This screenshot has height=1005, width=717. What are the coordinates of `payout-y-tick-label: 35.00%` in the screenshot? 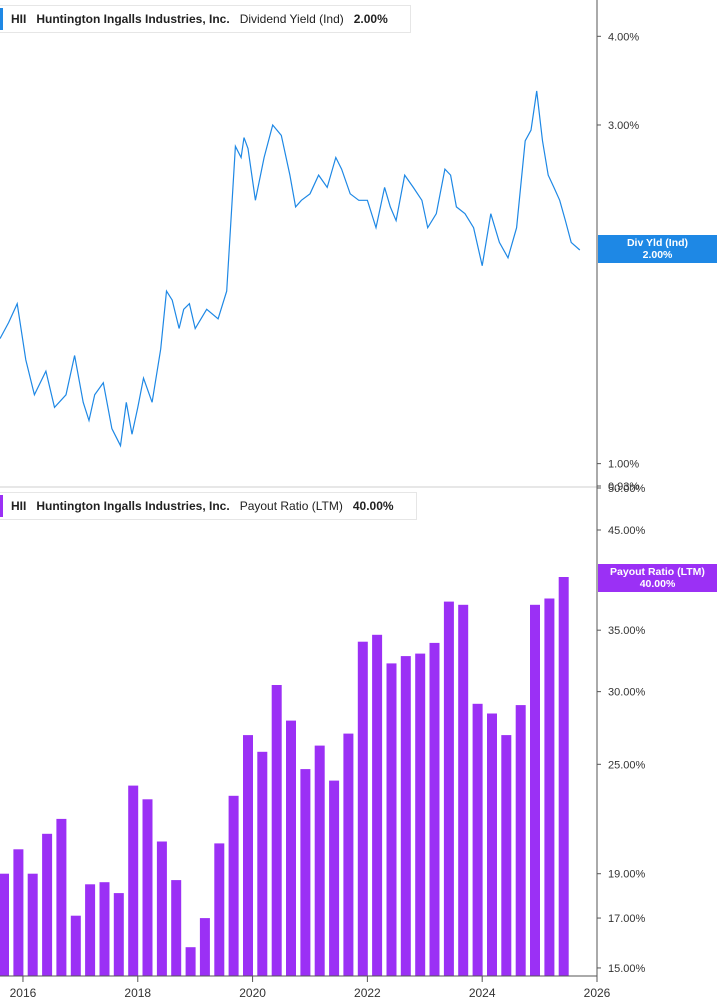 It's located at (627, 631).